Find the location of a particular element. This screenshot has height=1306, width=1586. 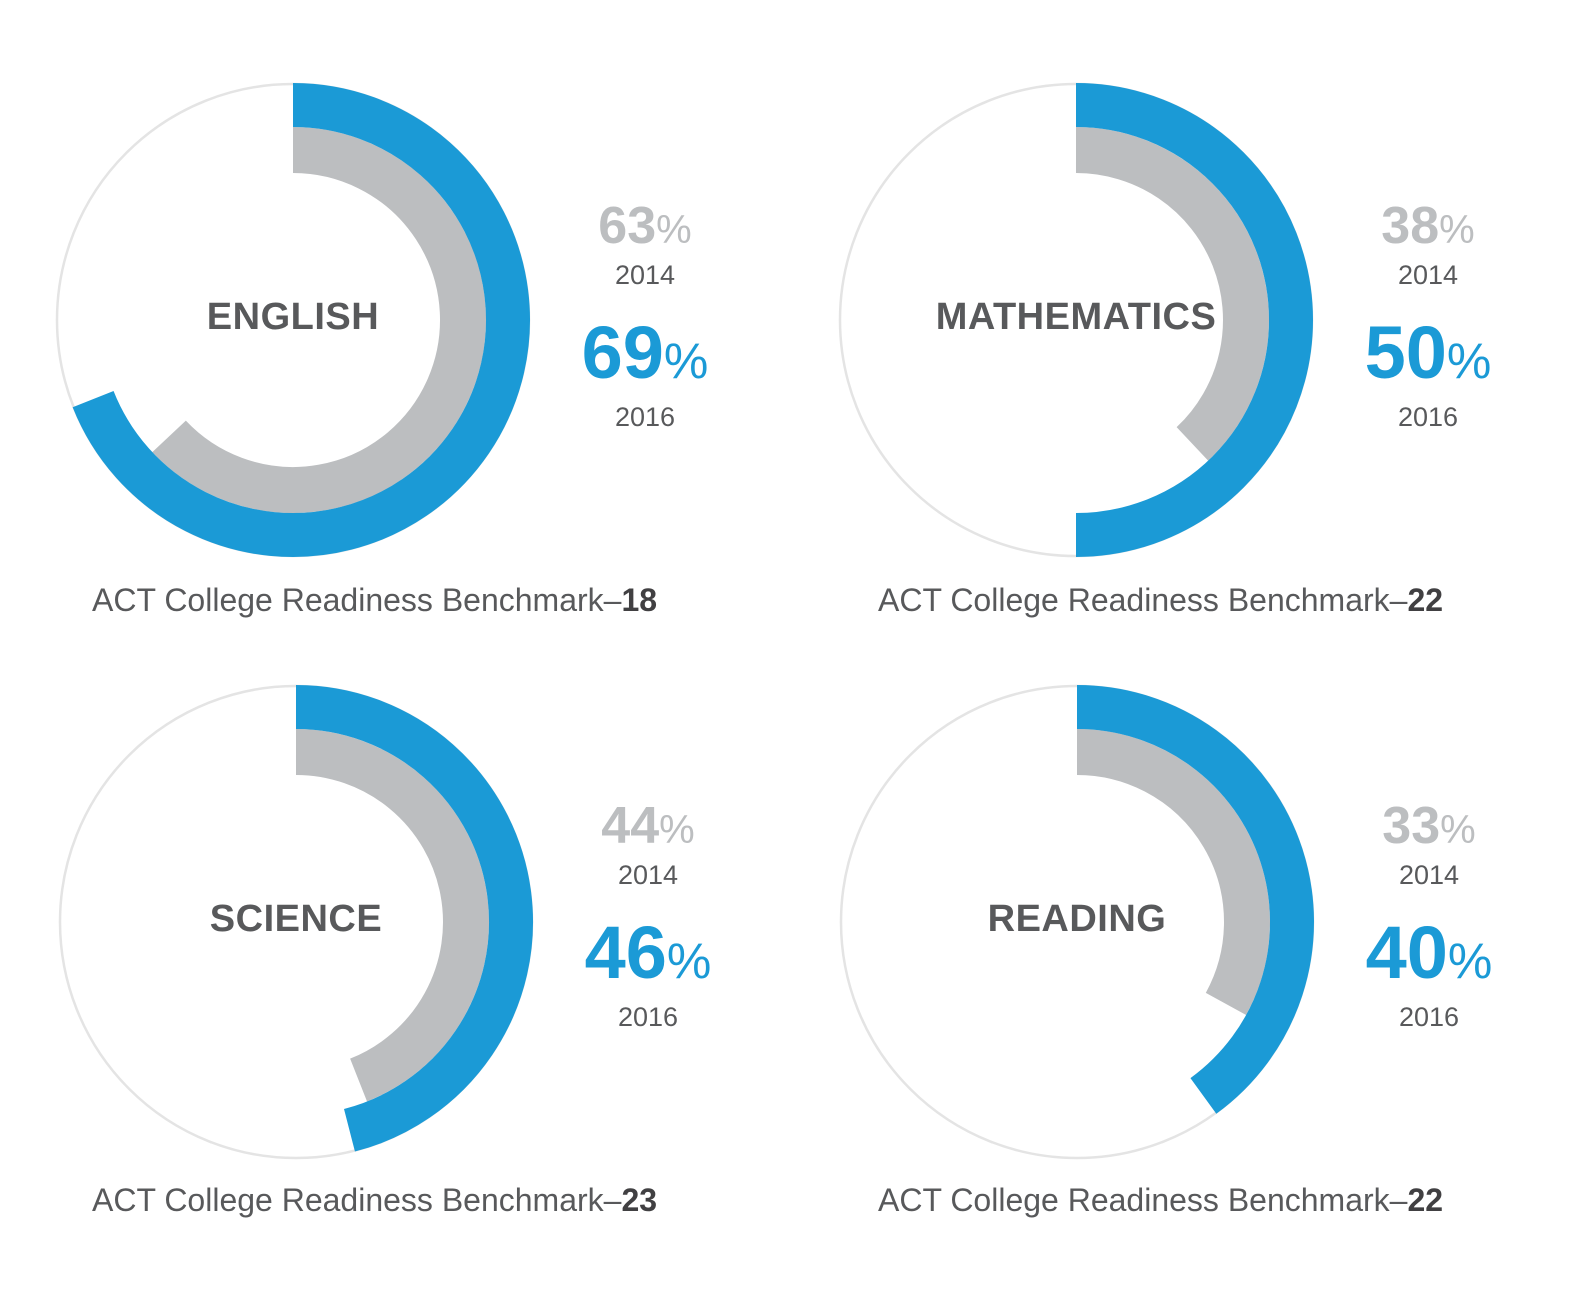

benchmark-caption: ACT College Readiness Benchmark–18 is located at coordinates (374, 600).